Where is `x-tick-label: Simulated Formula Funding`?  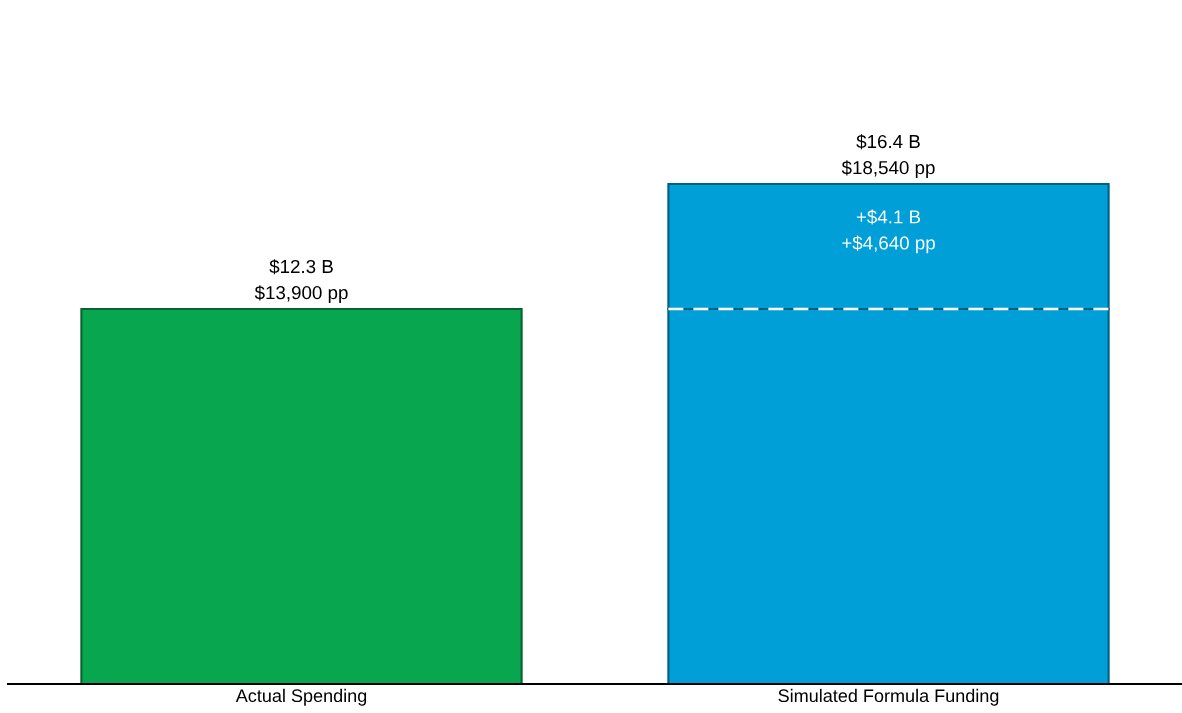
x-tick-label: Simulated Formula Funding is located at coordinates (888, 697).